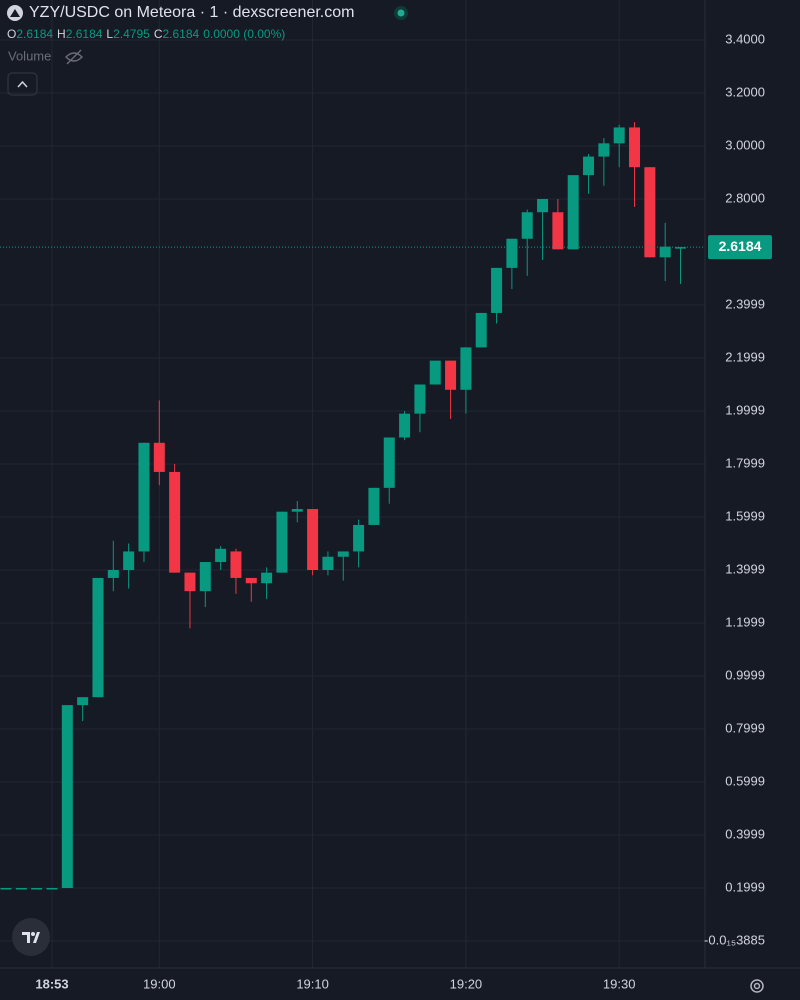 Image resolution: width=800 pixels, height=1000 pixels. What do you see at coordinates (11, 34) in the screenshot?
I see `legend-key: O` at bounding box center [11, 34].